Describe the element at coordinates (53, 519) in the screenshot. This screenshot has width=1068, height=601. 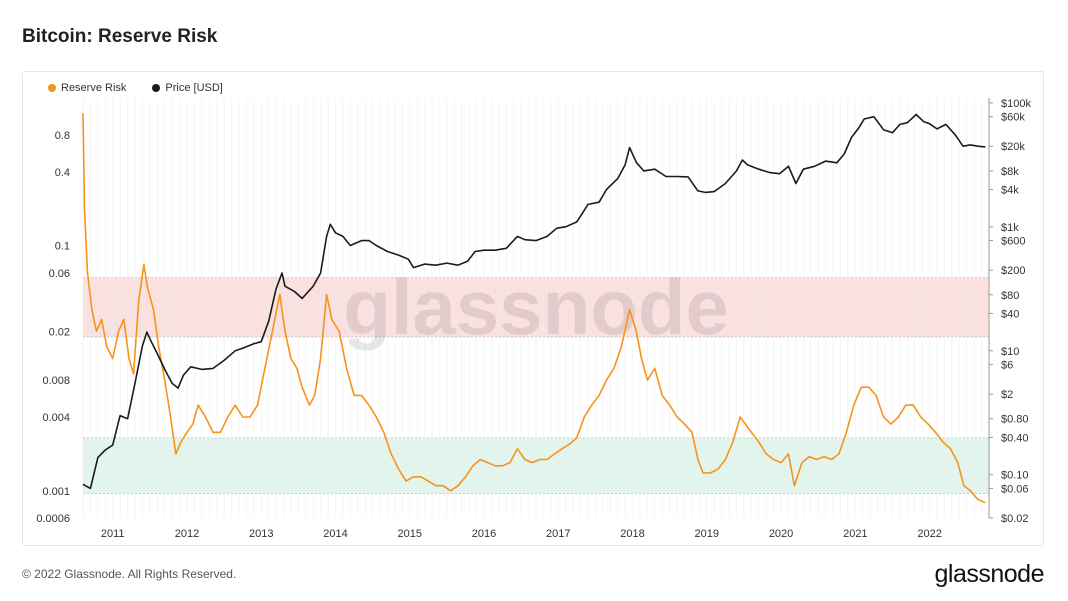
I see `left-tick-label: 0.0006` at that location.